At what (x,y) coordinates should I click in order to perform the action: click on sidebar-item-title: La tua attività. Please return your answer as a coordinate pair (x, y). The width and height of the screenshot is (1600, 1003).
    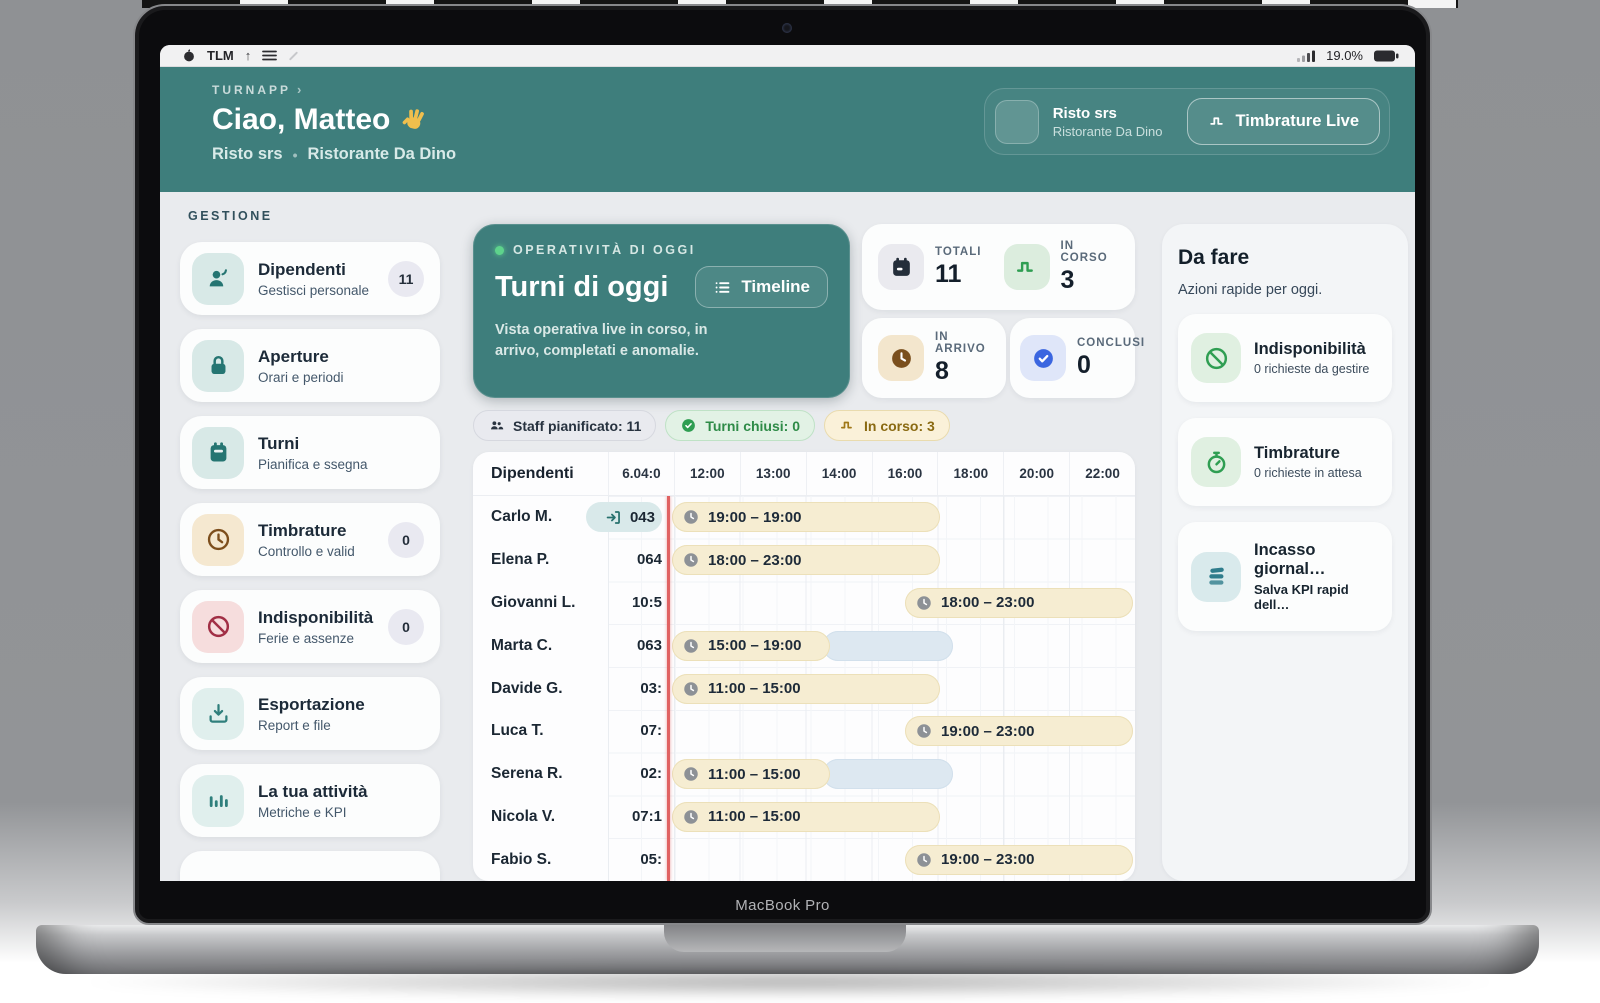
    Looking at the image, I should click on (313, 791).